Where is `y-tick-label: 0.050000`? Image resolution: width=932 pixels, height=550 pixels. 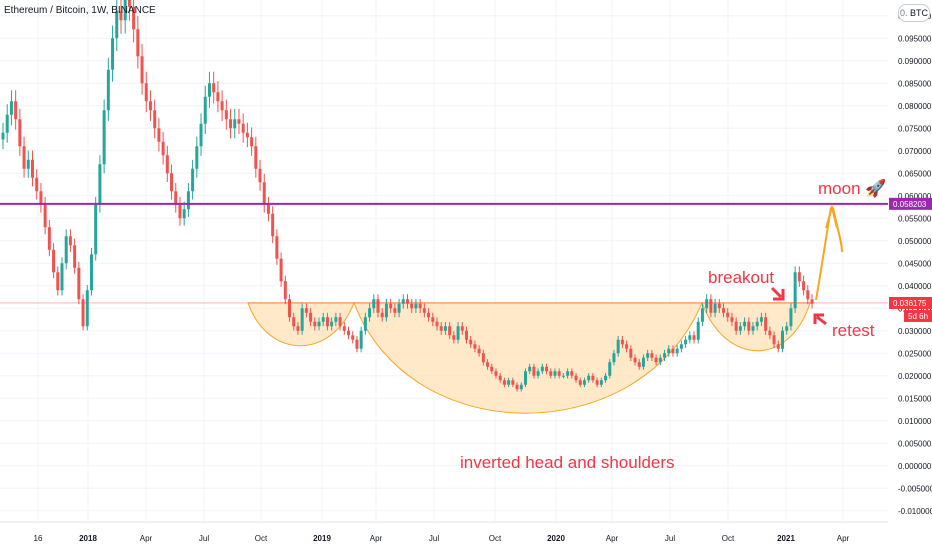
y-tick-label: 0.050000 is located at coordinates (915, 241).